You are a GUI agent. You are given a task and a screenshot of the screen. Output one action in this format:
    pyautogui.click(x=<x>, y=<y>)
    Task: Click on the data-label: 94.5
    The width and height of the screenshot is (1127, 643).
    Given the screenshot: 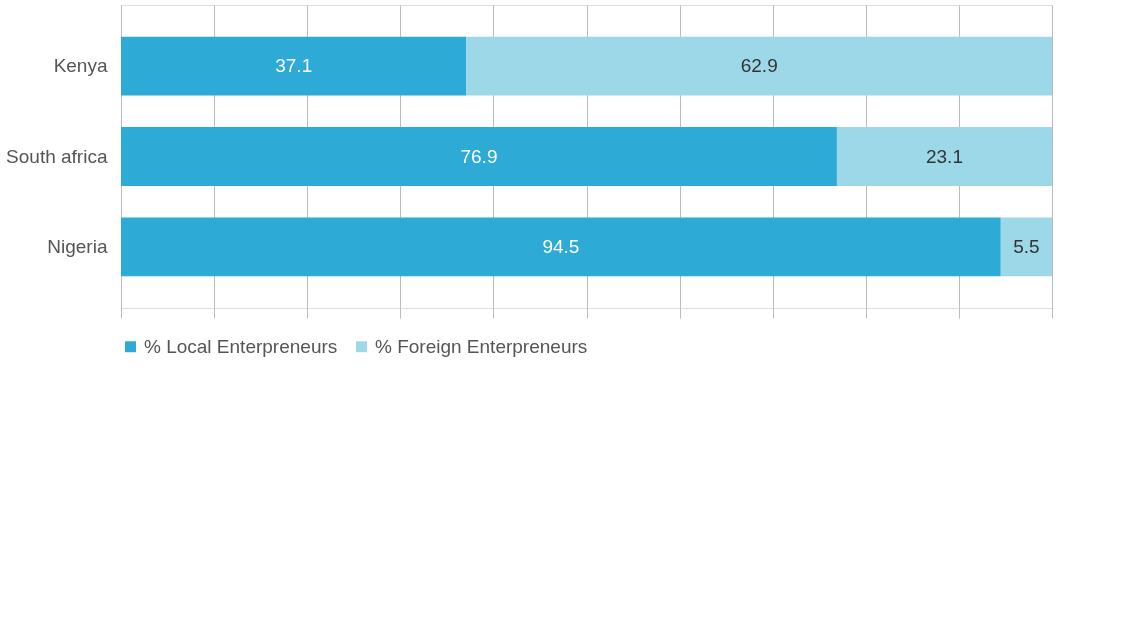 What is the action you would take?
    pyautogui.click(x=561, y=246)
    